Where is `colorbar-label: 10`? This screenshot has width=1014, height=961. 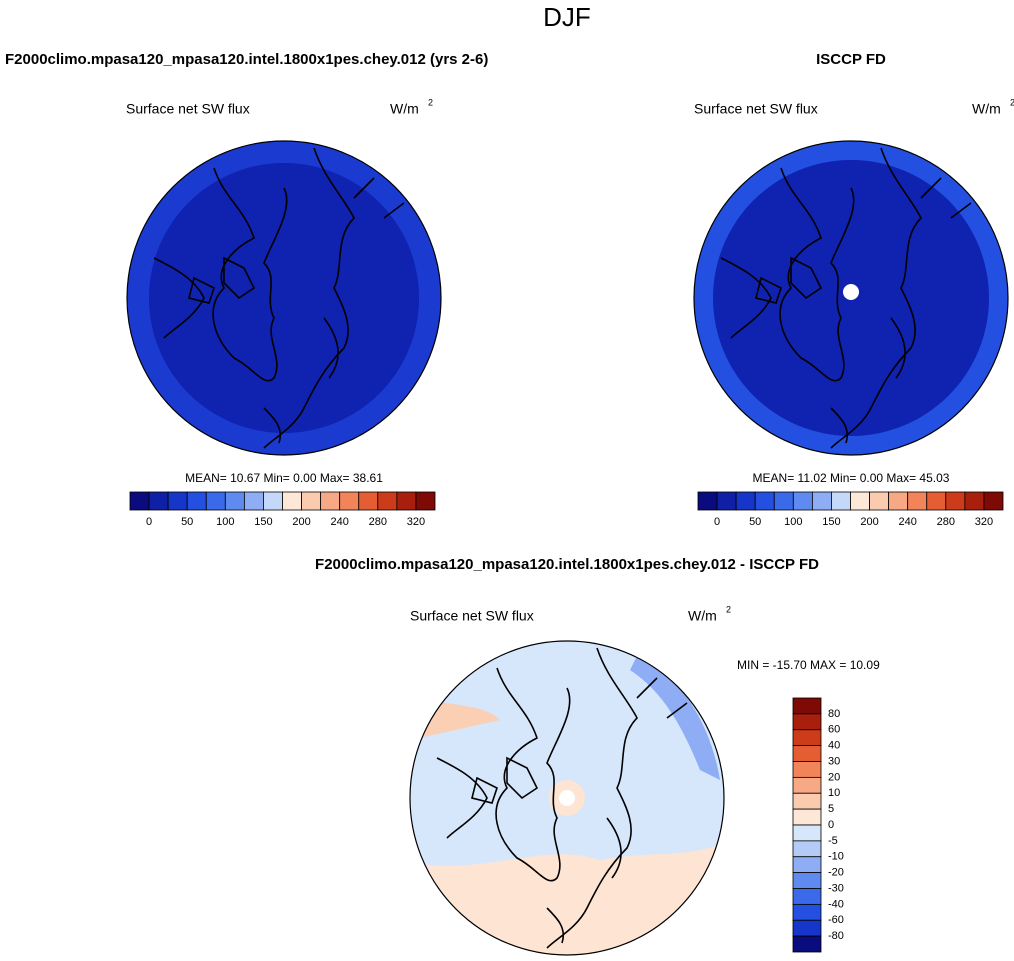
colorbar-label: 10 is located at coordinates (834, 793).